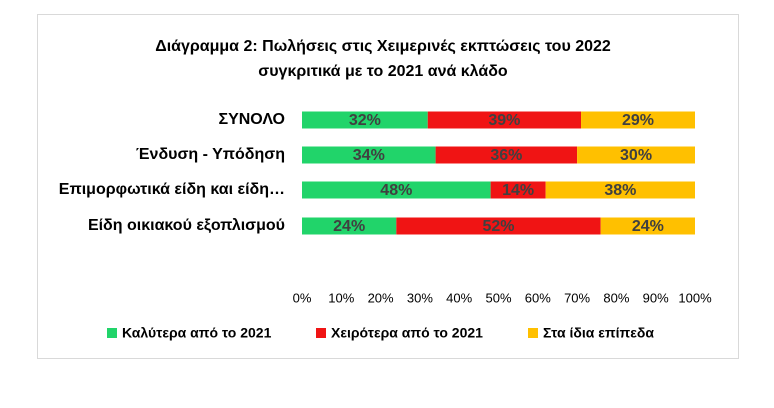  I want to click on chart-title: συγκριτικά με το 2021 ανά κλάδο, so click(383, 71).